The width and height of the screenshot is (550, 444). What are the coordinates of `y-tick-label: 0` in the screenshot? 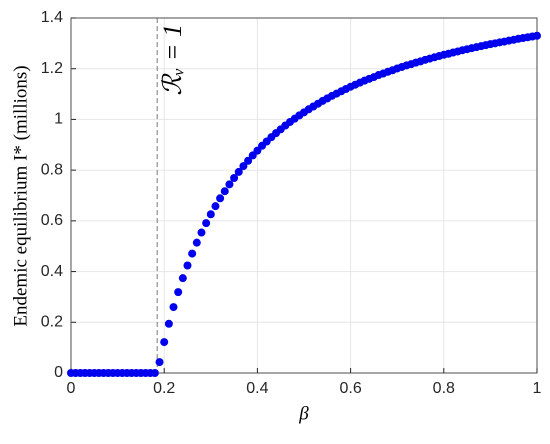 It's located at (58, 372).